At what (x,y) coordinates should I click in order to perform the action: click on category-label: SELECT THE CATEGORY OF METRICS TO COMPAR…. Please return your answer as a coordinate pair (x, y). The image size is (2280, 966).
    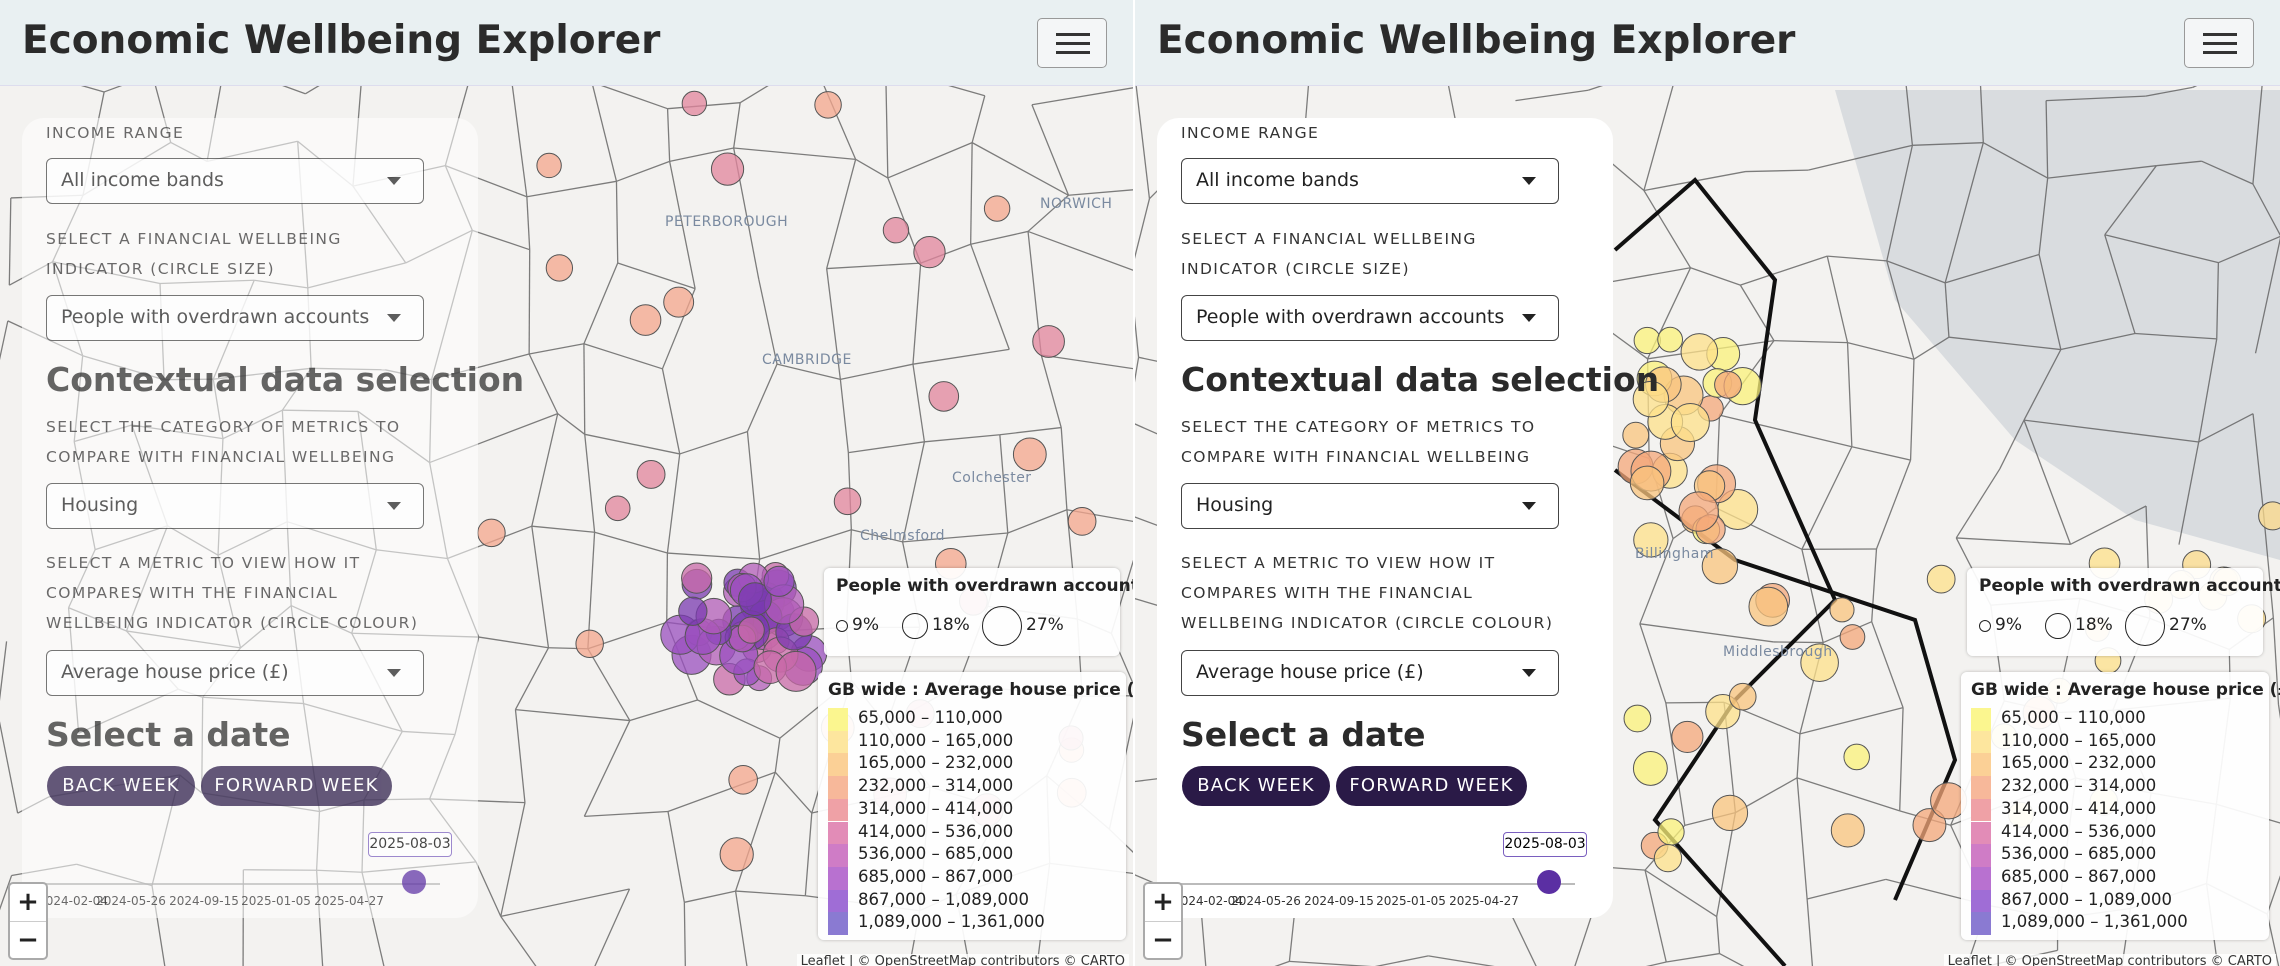
    Looking at the image, I should click on (223, 442).